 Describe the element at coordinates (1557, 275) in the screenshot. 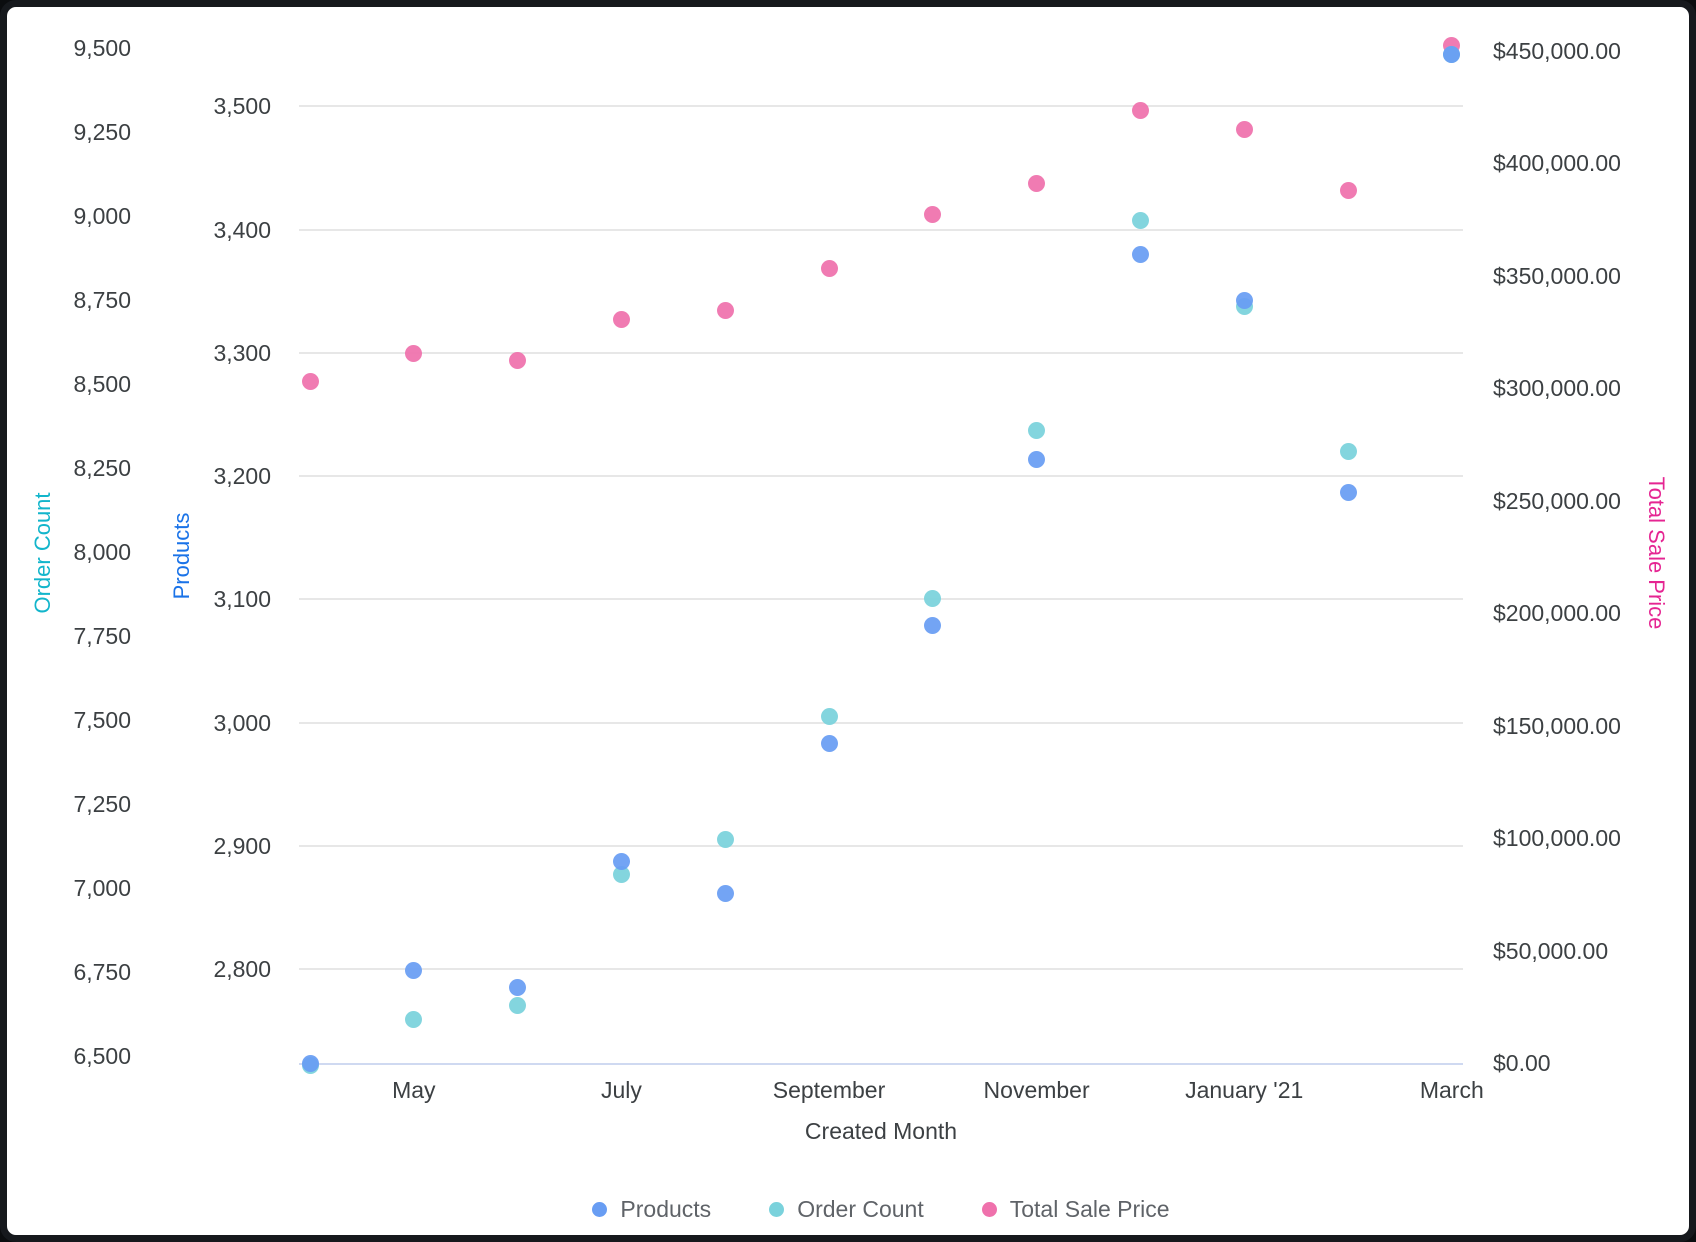

I see `total_sale_price-tick-label: $350,000.00` at that location.